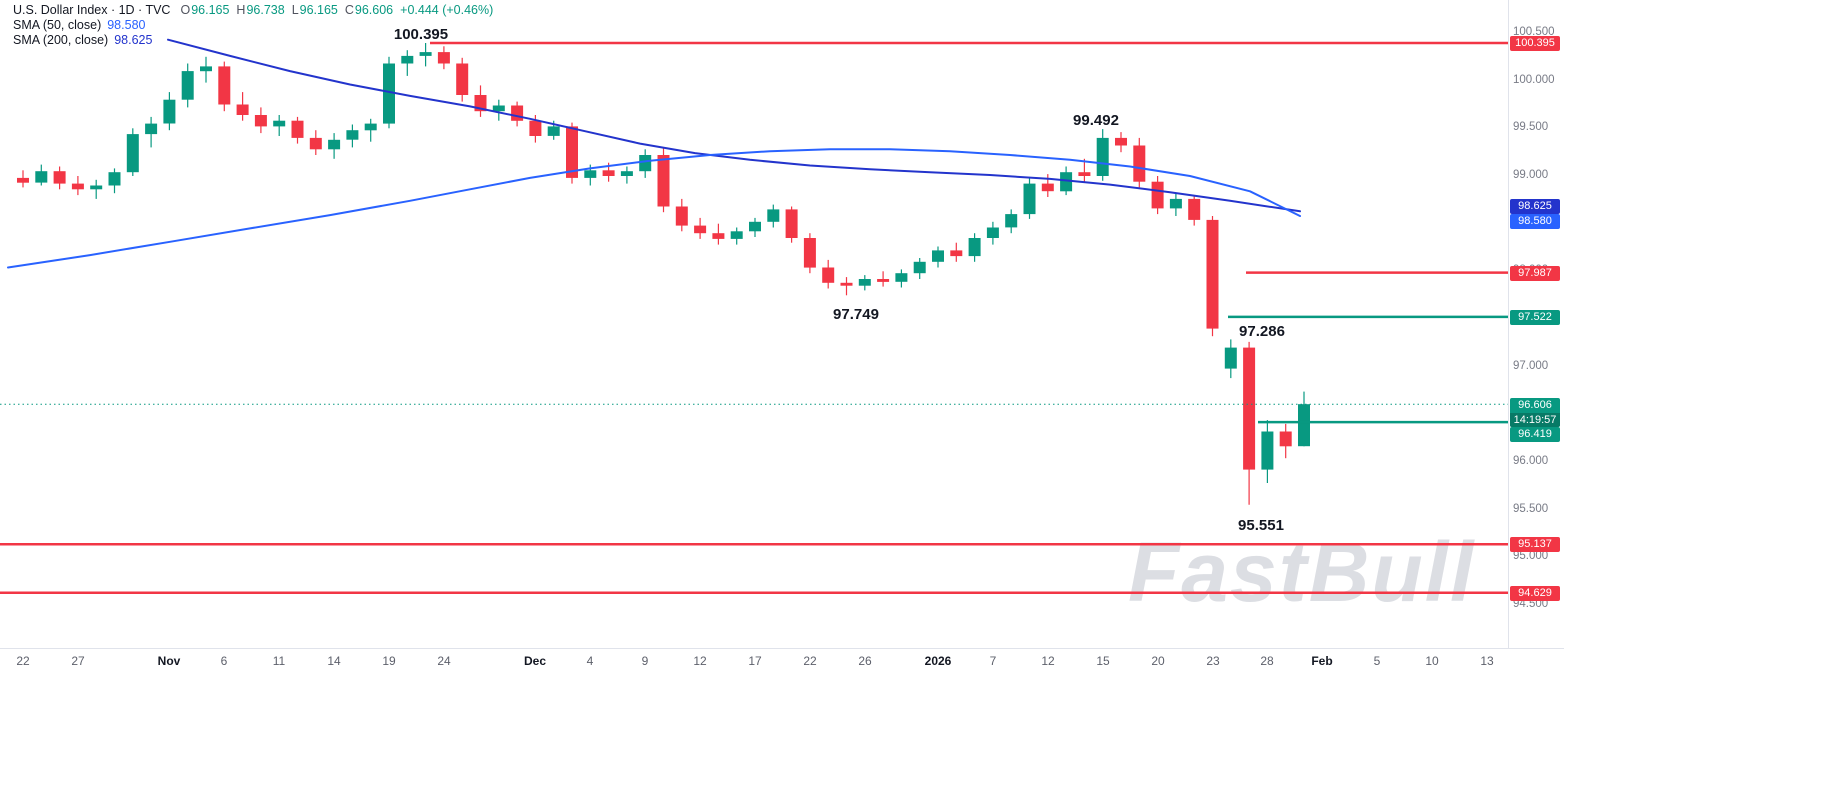  What do you see at coordinates (349, 10) in the screenshot?
I see `close-label: C` at bounding box center [349, 10].